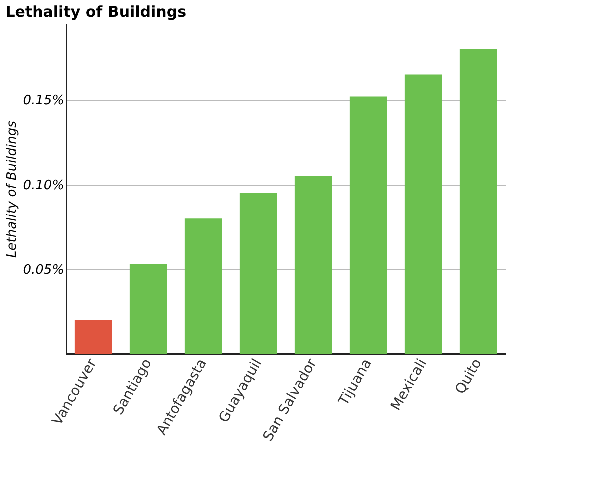 Image resolution: width=596 pixels, height=496 pixels. Describe the element at coordinates (43, 186) in the screenshot. I see `y-tick-label: 0.10%` at that location.